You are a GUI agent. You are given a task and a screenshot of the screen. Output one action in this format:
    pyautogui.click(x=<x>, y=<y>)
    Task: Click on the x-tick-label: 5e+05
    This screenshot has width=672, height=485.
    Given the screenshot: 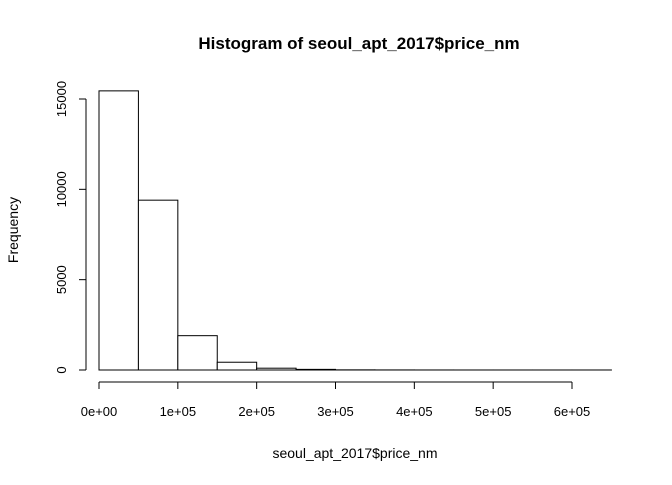 What is the action you would take?
    pyautogui.click(x=493, y=411)
    